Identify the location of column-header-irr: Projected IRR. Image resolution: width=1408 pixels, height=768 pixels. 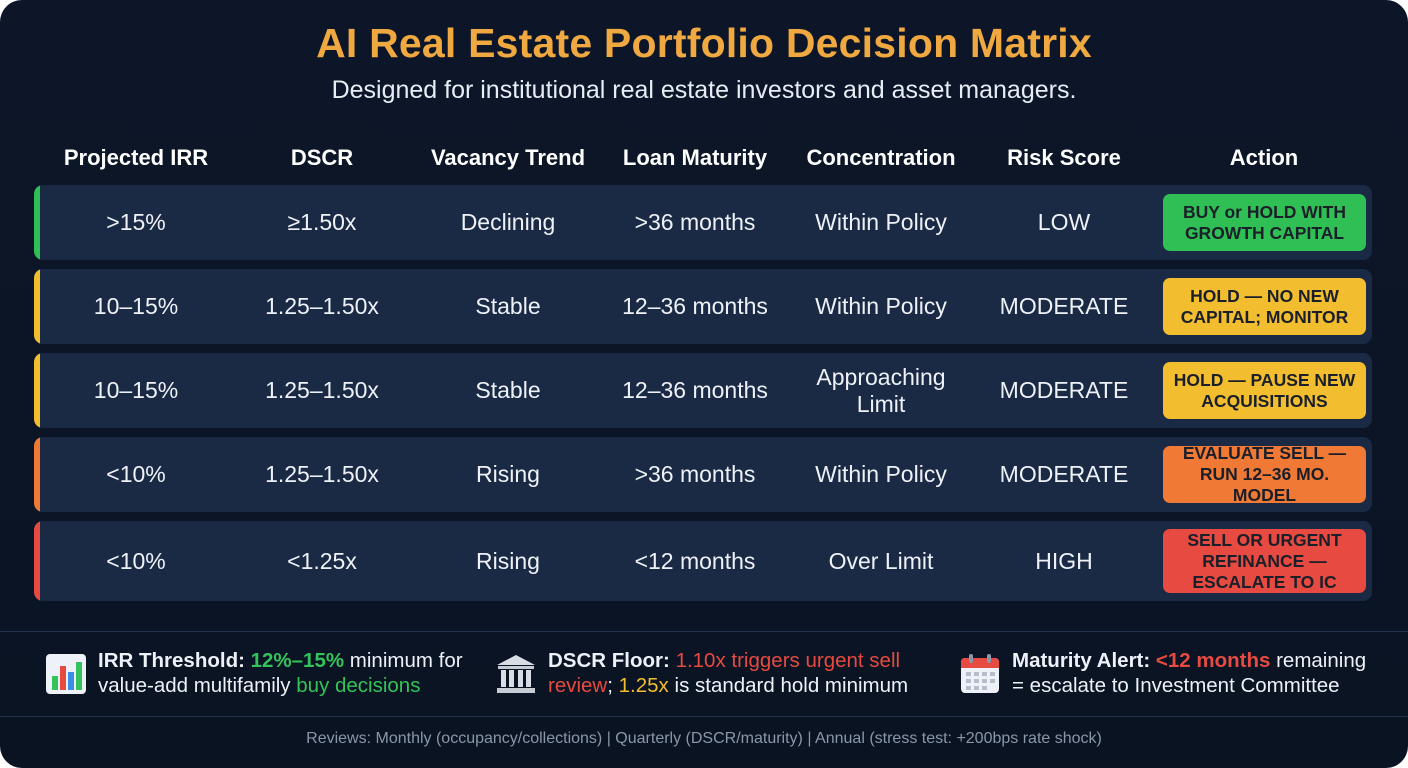
(136, 157).